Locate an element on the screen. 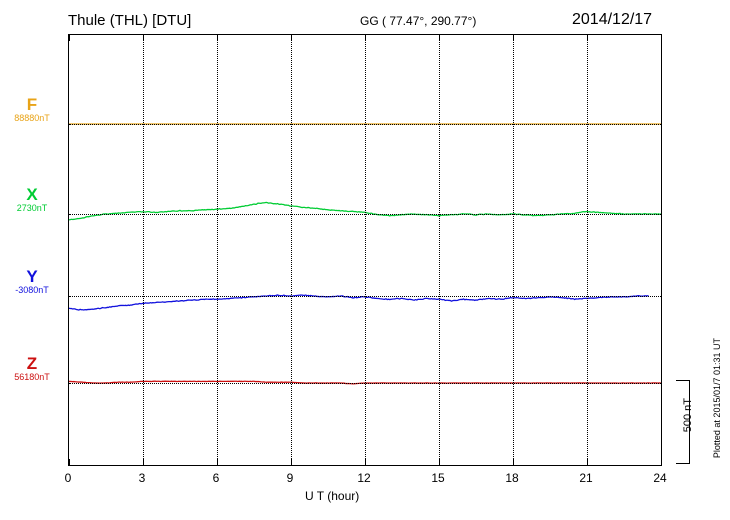 This screenshot has height=520, width=730. component-symbol: F is located at coordinates (32, 104).